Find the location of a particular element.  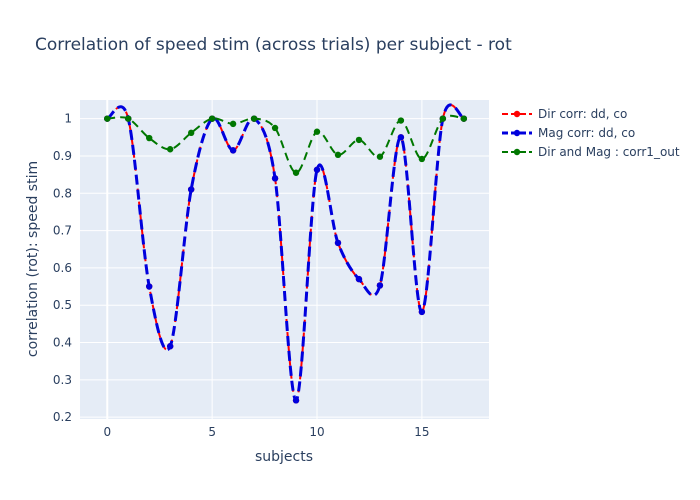

y-tick-label: 0.2 is located at coordinates (62, 417).